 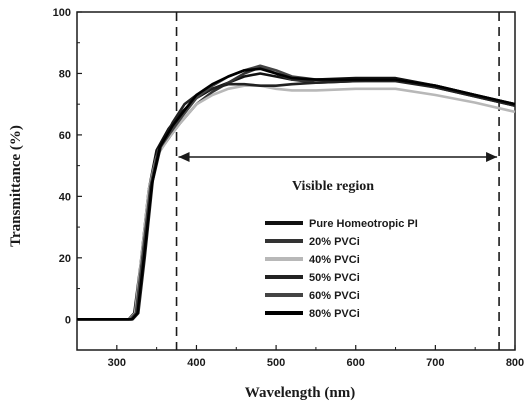 What do you see at coordinates (196, 363) in the screenshot?
I see `x-tick-label: 400` at bounding box center [196, 363].